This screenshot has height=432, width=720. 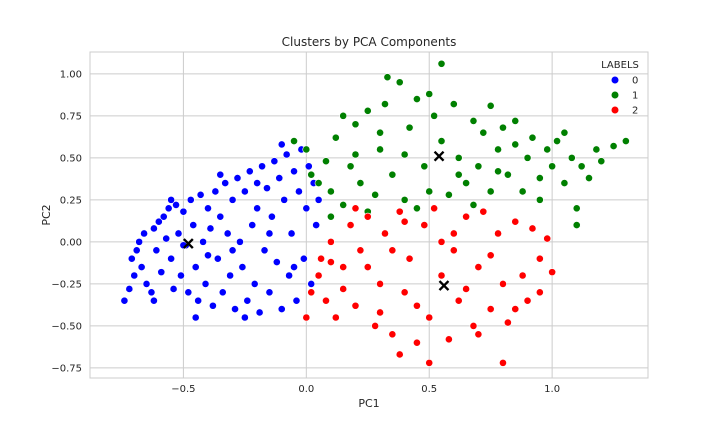 I want to click on y-tick-label: −0.25, so click(x=66, y=284).